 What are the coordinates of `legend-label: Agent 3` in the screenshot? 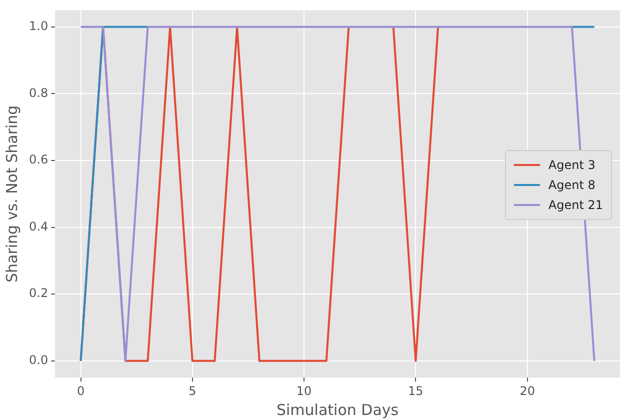 It's located at (572, 165).